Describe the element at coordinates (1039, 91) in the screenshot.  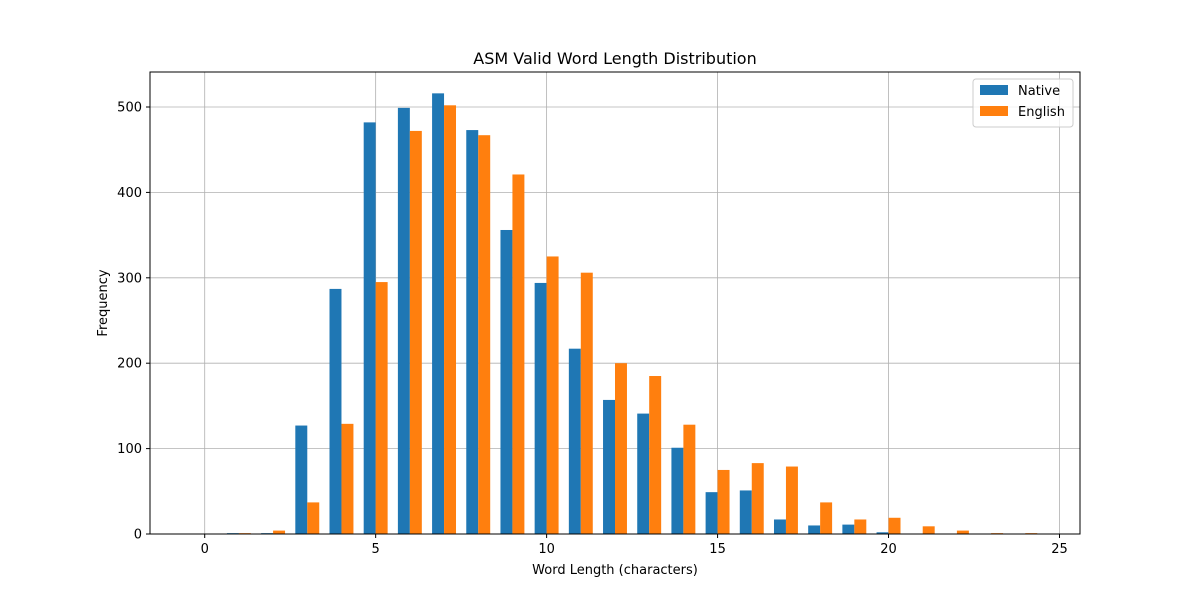
I see `legend-label-native: Native` at that location.